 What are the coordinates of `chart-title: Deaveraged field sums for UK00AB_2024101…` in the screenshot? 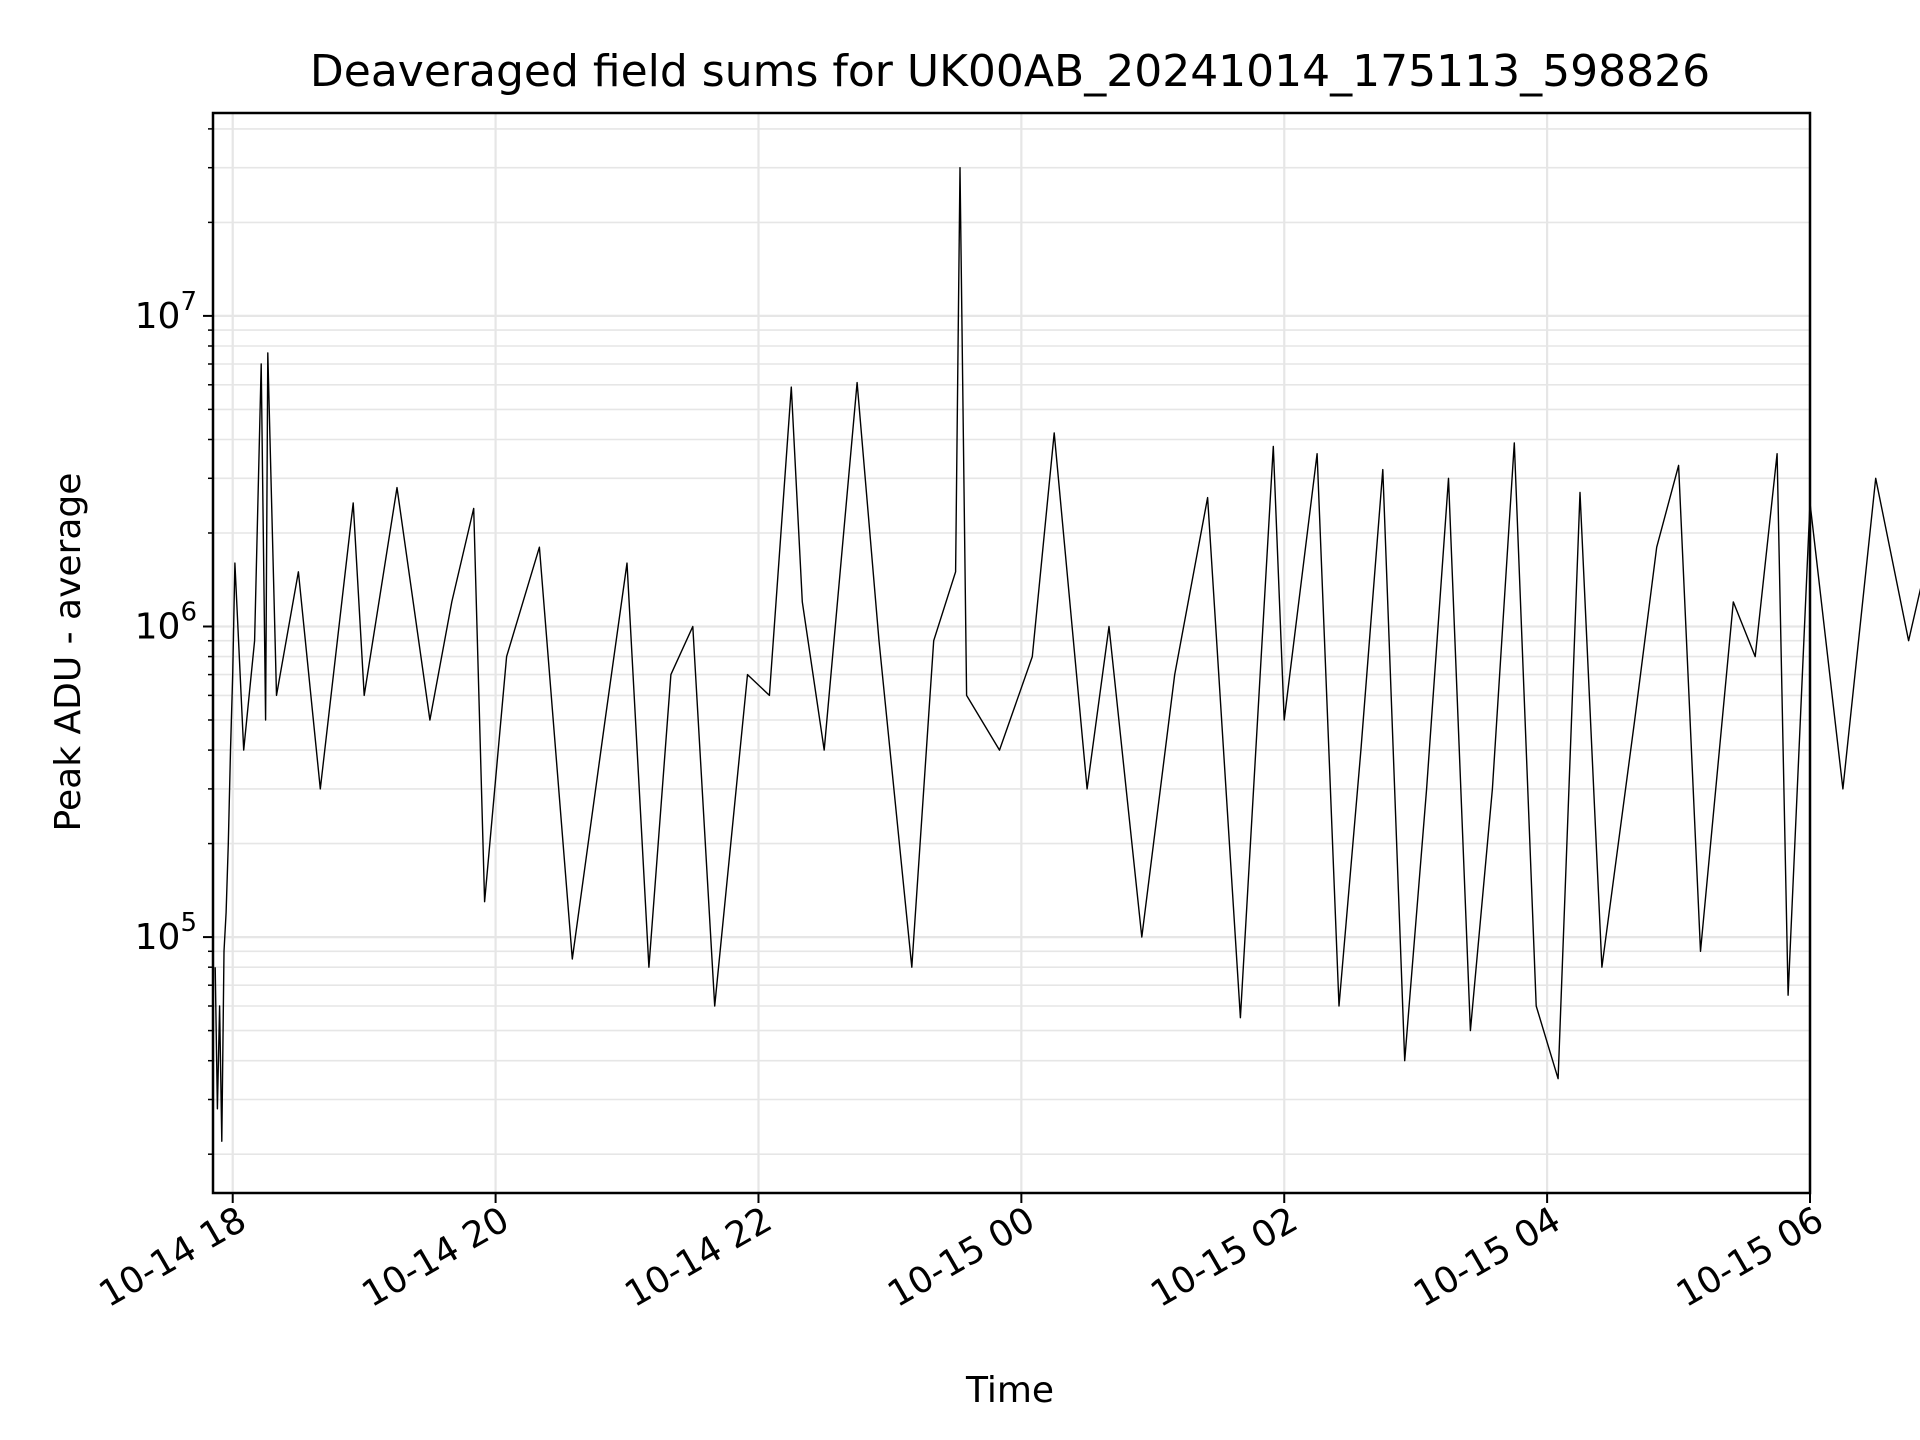 It's located at (1010, 71).